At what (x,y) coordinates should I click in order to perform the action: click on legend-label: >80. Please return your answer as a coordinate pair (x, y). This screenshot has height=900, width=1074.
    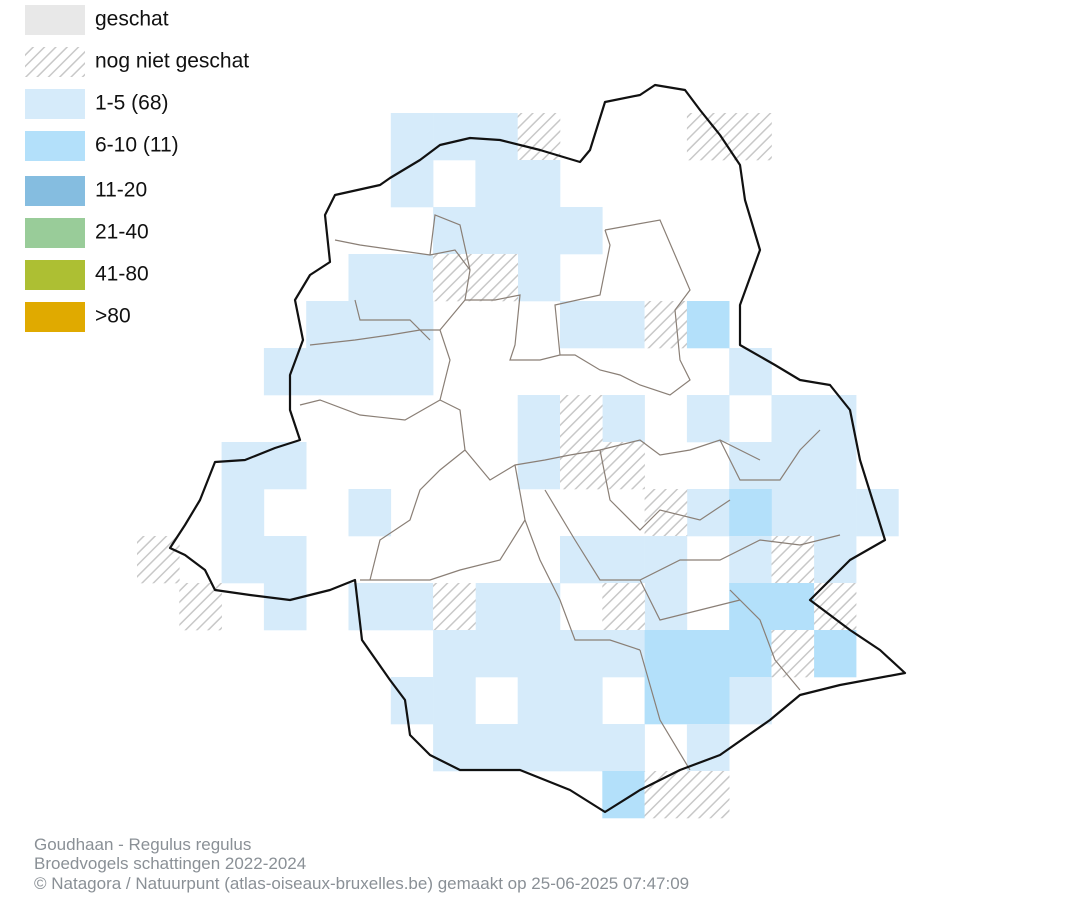
    Looking at the image, I should click on (113, 316).